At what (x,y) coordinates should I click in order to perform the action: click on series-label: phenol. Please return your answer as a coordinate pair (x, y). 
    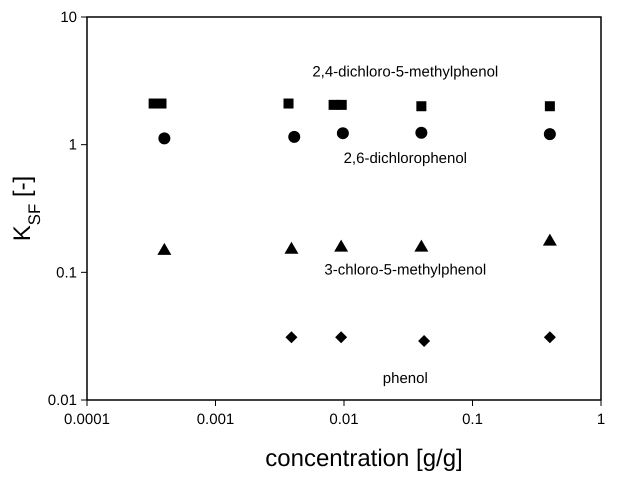
    Looking at the image, I should click on (405, 379).